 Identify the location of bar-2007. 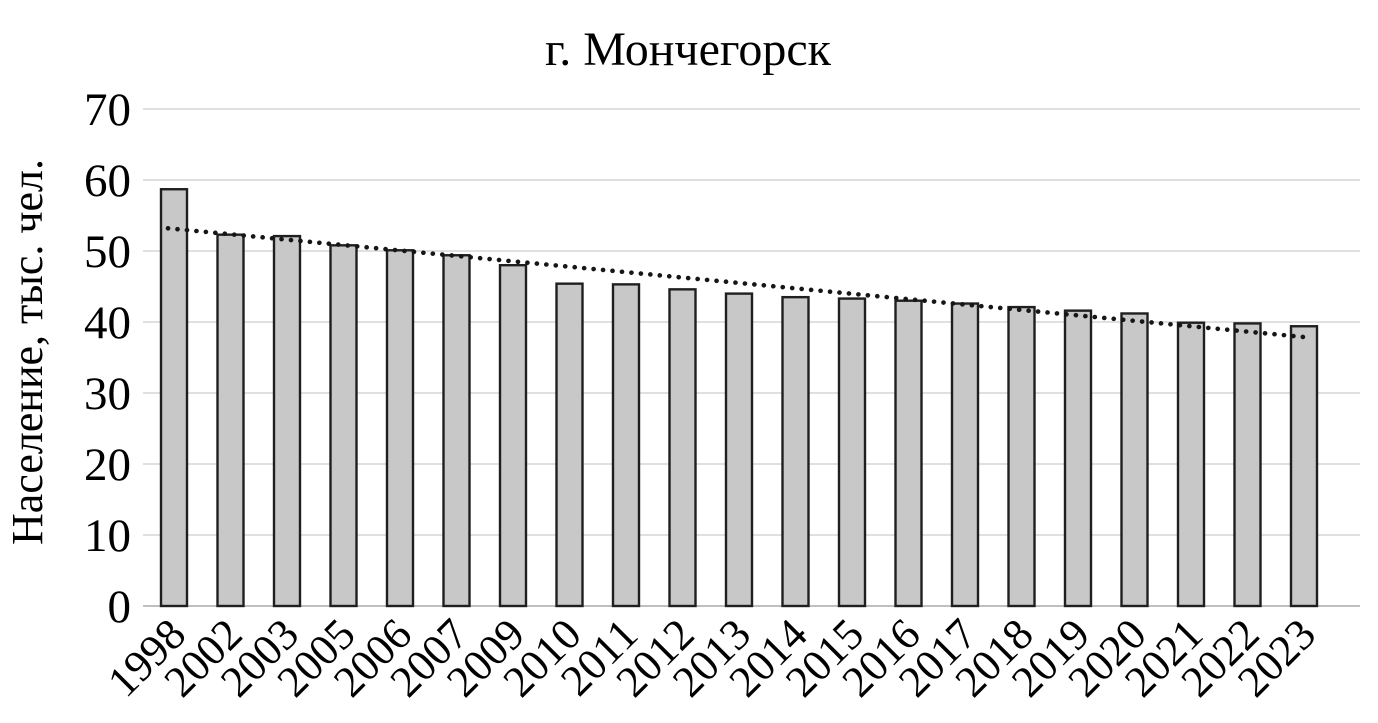
(456, 431).